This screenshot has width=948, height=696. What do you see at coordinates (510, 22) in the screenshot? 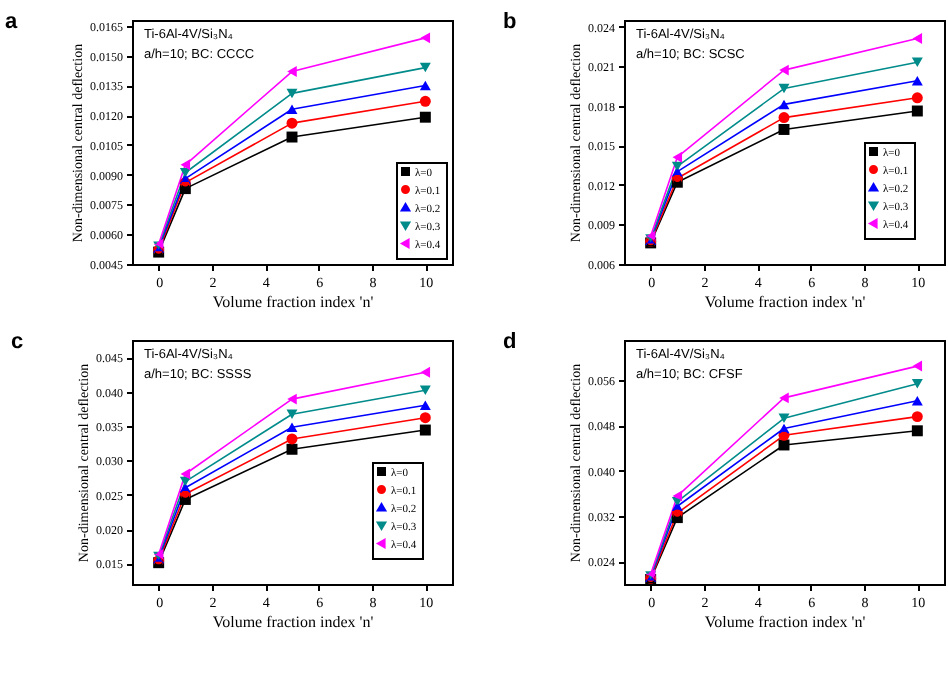
I see `chart-title: b` at bounding box center [510, 22].